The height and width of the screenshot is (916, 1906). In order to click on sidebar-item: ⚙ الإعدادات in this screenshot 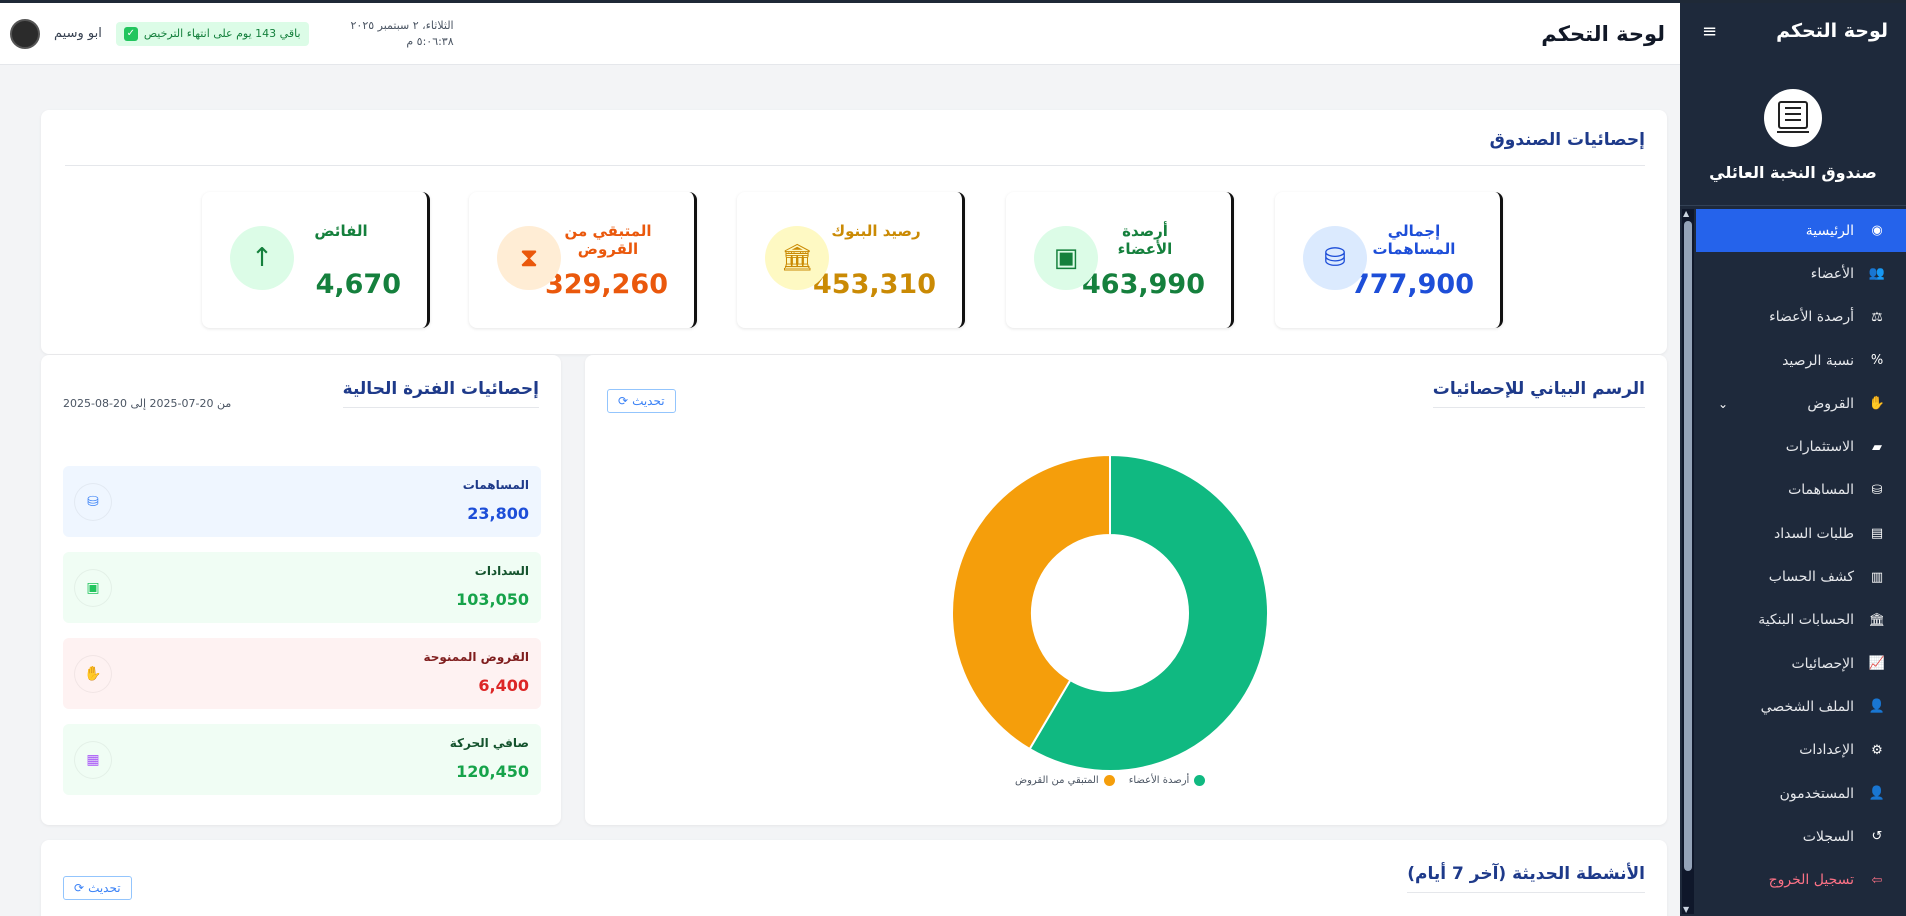, I will do `click(1801, 750)`.